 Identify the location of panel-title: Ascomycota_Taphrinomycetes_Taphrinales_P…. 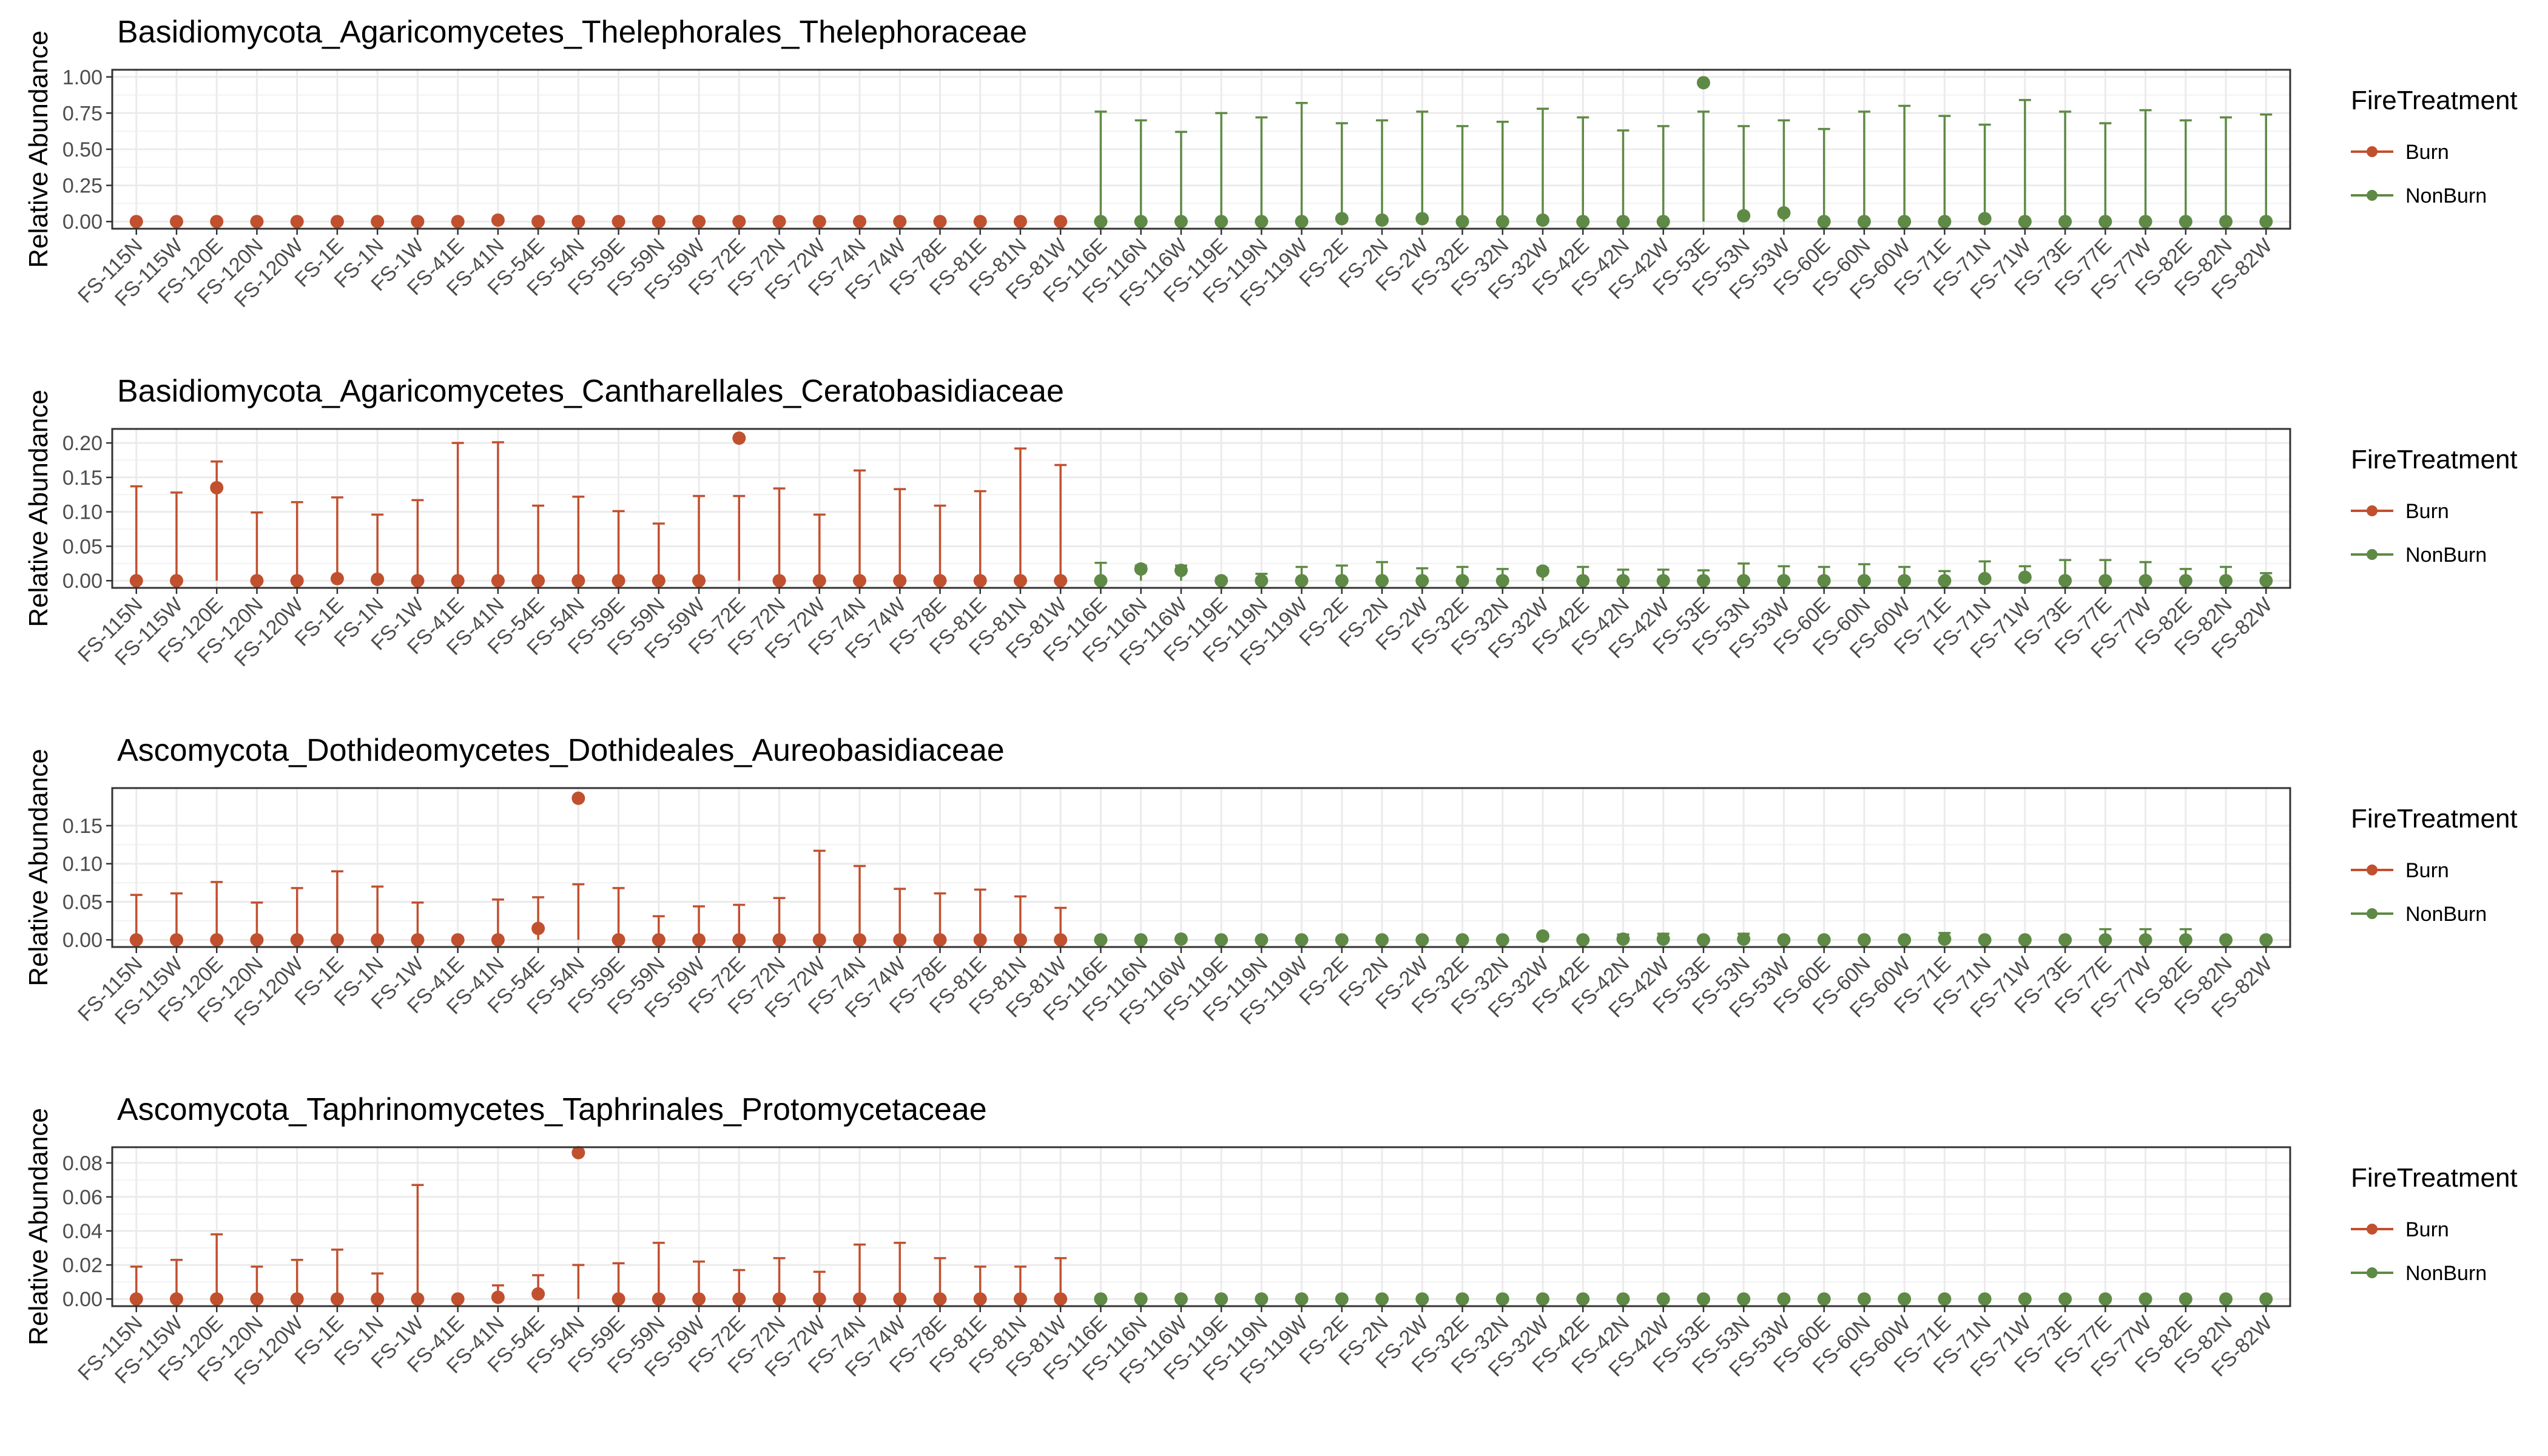
(552, 1109).